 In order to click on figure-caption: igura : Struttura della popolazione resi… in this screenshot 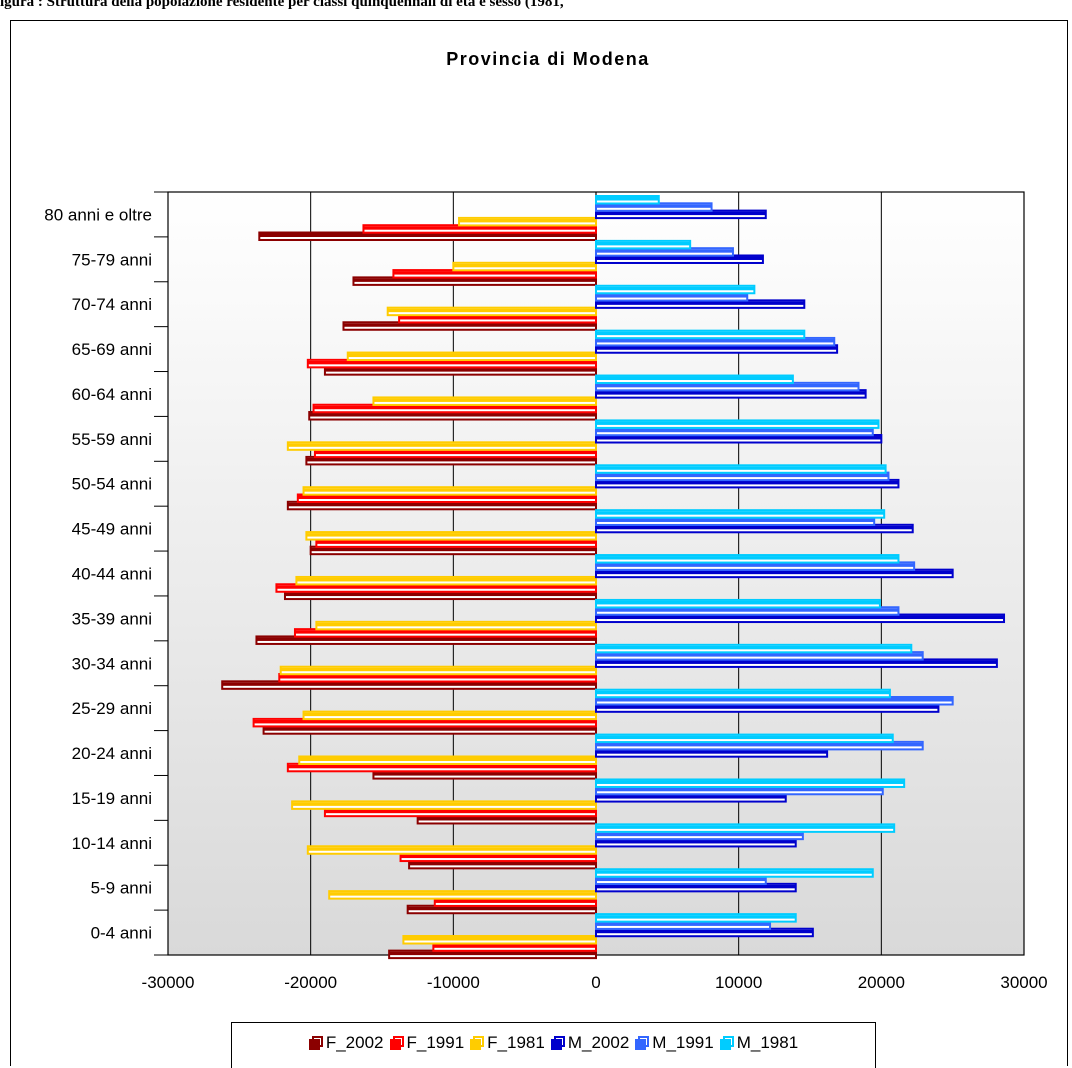, I will do `click(282, 5)`.